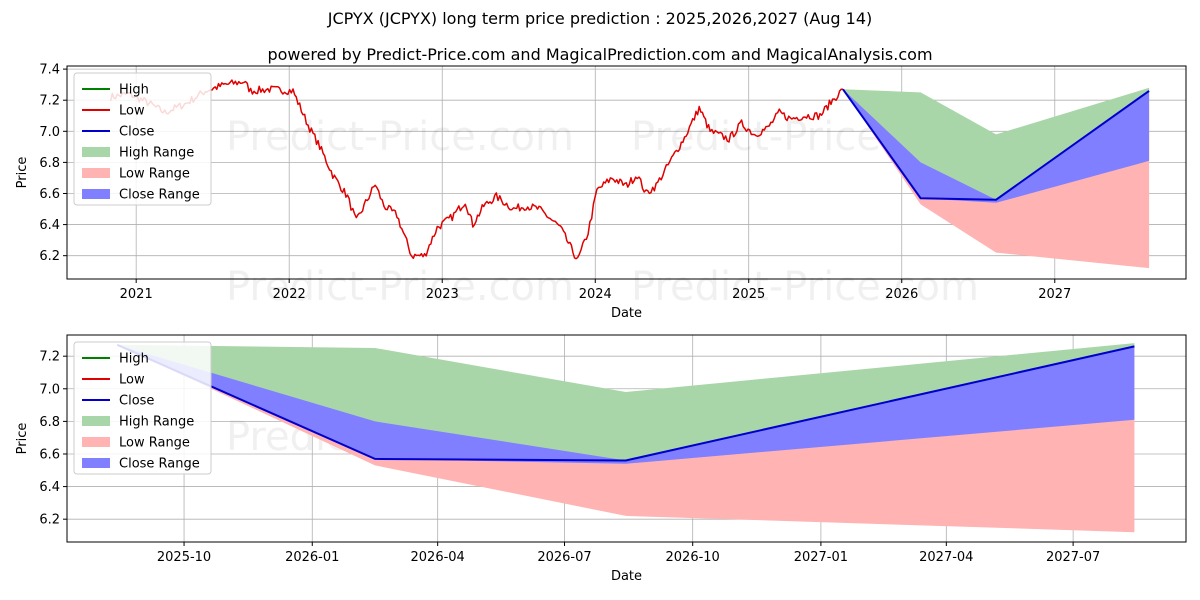 The height and width of the screenshot is (600, 1200). I want to click on close-forecast-line, so click(996, 144).